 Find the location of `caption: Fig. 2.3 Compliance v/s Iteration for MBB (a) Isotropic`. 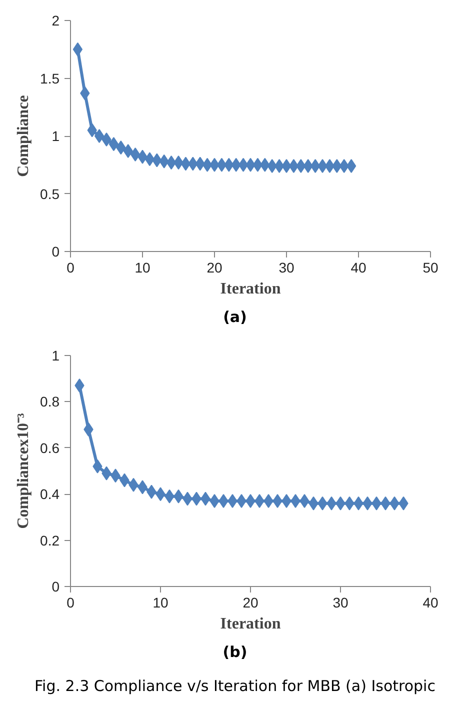

caption: Fig. 2.3 Compliance v/s Iteration for MBB (a) Isotropic is located at coordinates (235, 686).